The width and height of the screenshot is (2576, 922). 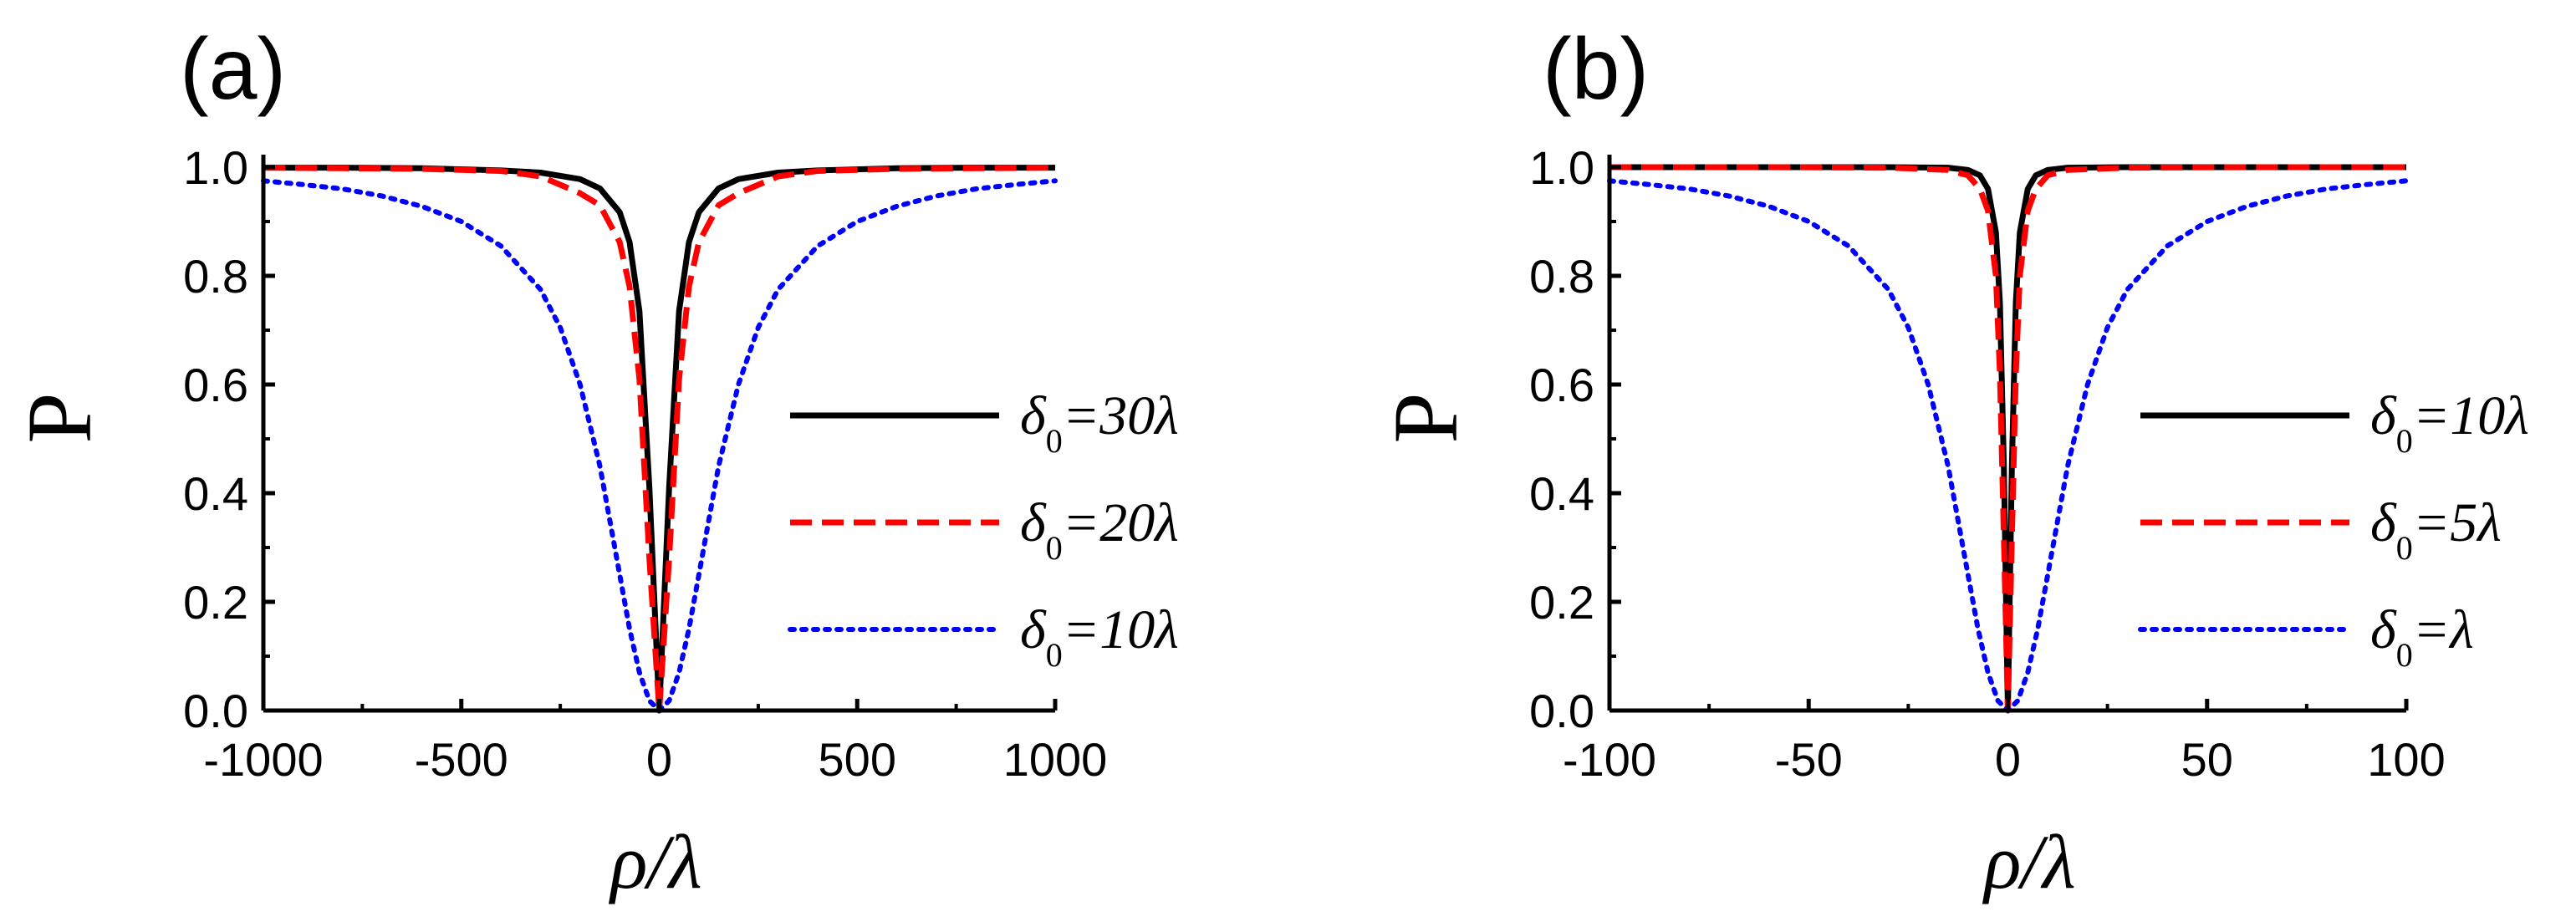 I want to click on legend-label-2: δ0=λ, so click(x=2422, y=636).